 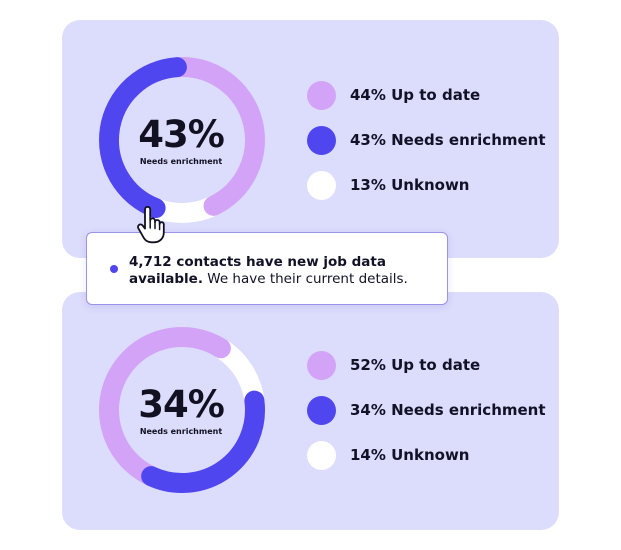 I want to click on legend-item-up-to-date: 44% Up to date, so click(x=393, y=95).